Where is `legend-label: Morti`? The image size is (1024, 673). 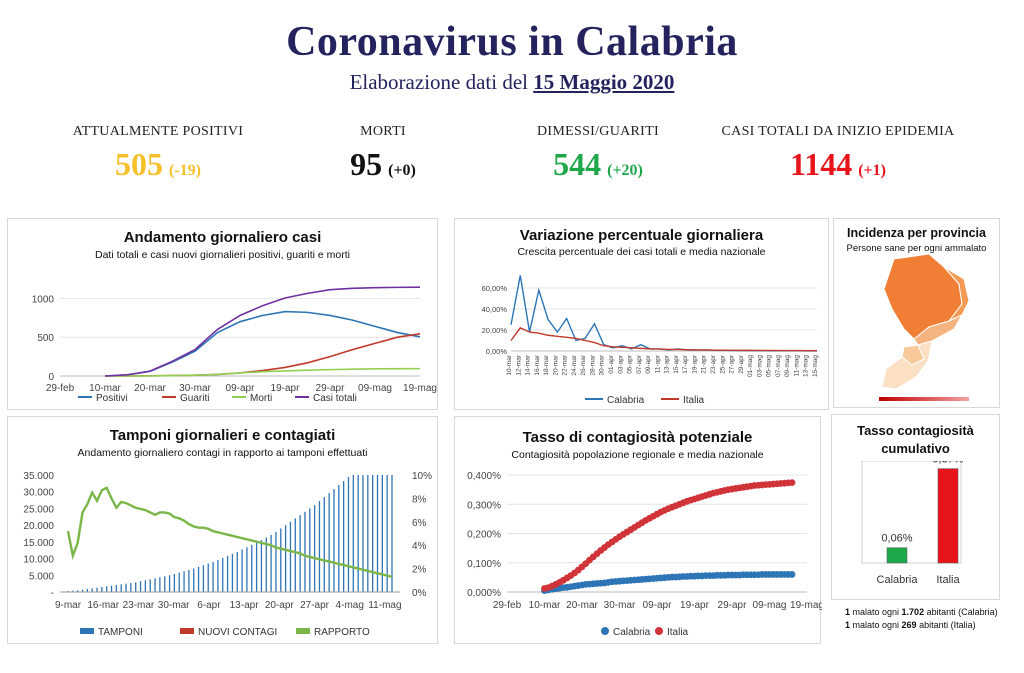
legend-label: Morti is located at coordinates (261, 398).